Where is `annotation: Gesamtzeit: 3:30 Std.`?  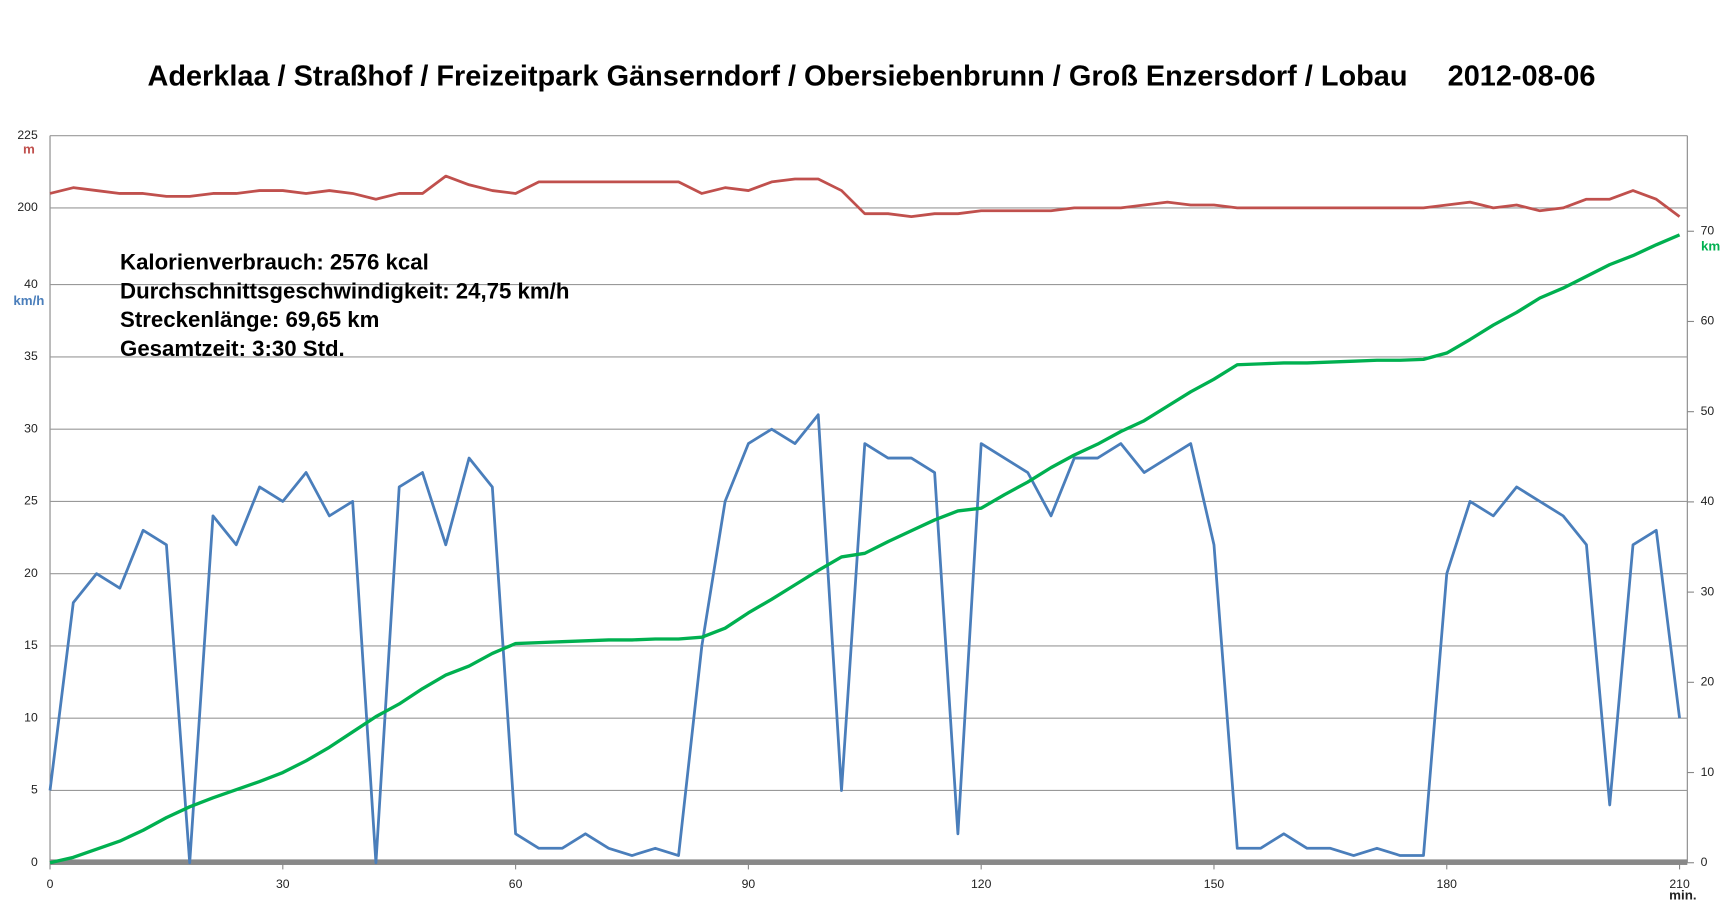
annotation: Gesamtzeit: 3:30 Std. is located at coordinates (232, 348).